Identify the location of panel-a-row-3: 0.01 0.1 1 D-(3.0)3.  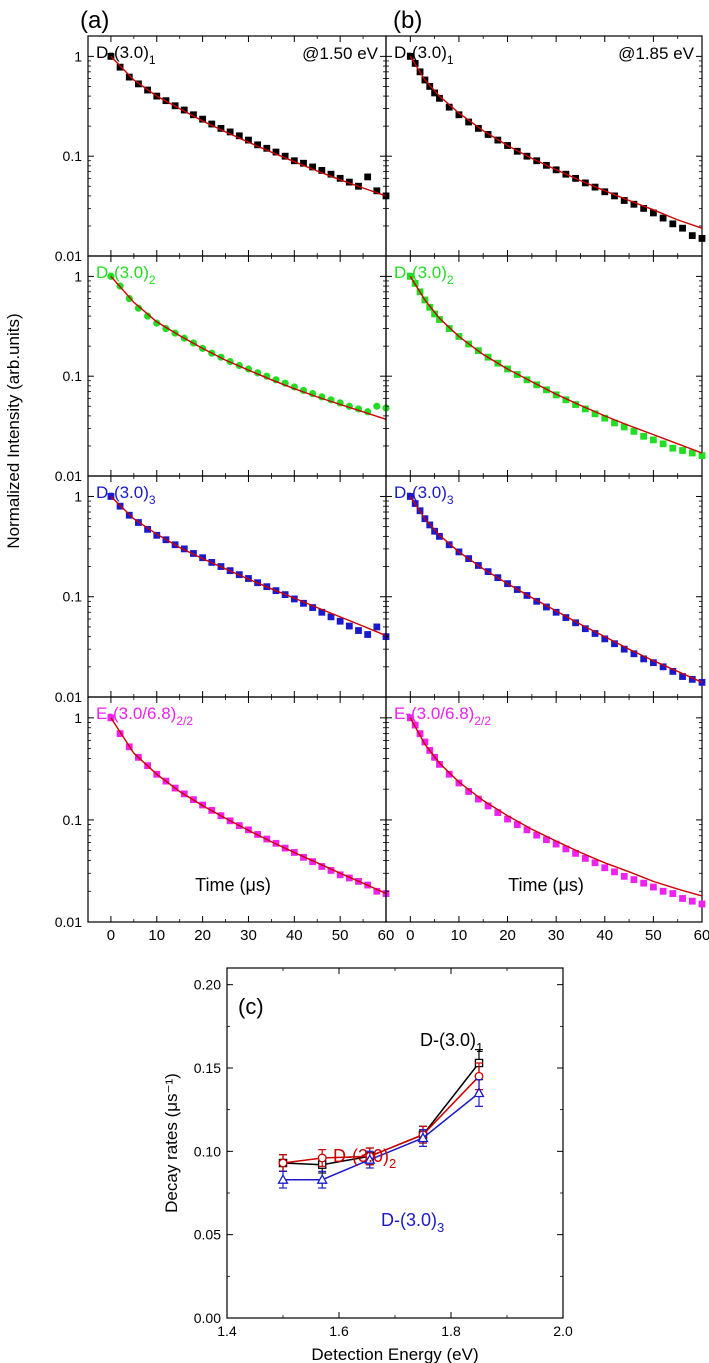
(222, 590).